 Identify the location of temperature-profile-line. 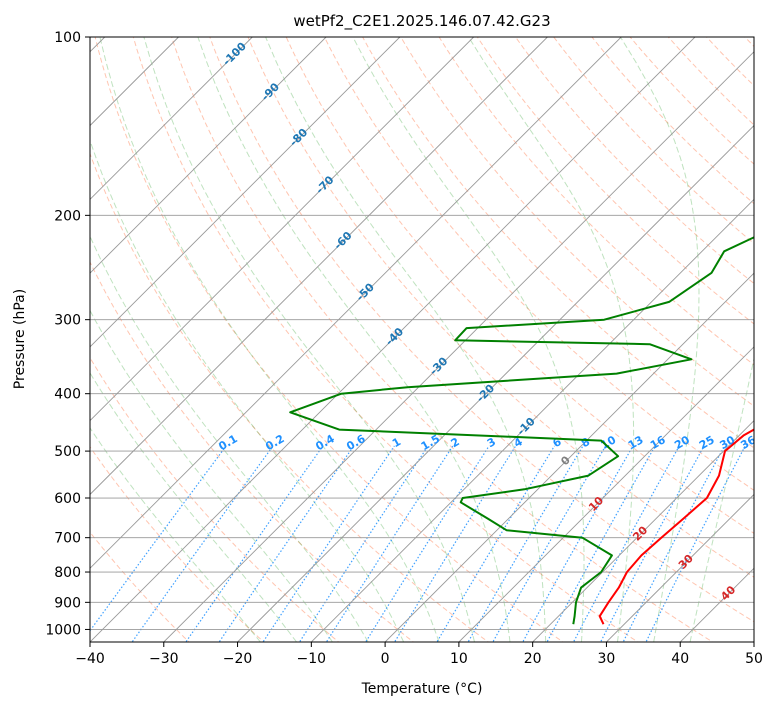
(676, 526).